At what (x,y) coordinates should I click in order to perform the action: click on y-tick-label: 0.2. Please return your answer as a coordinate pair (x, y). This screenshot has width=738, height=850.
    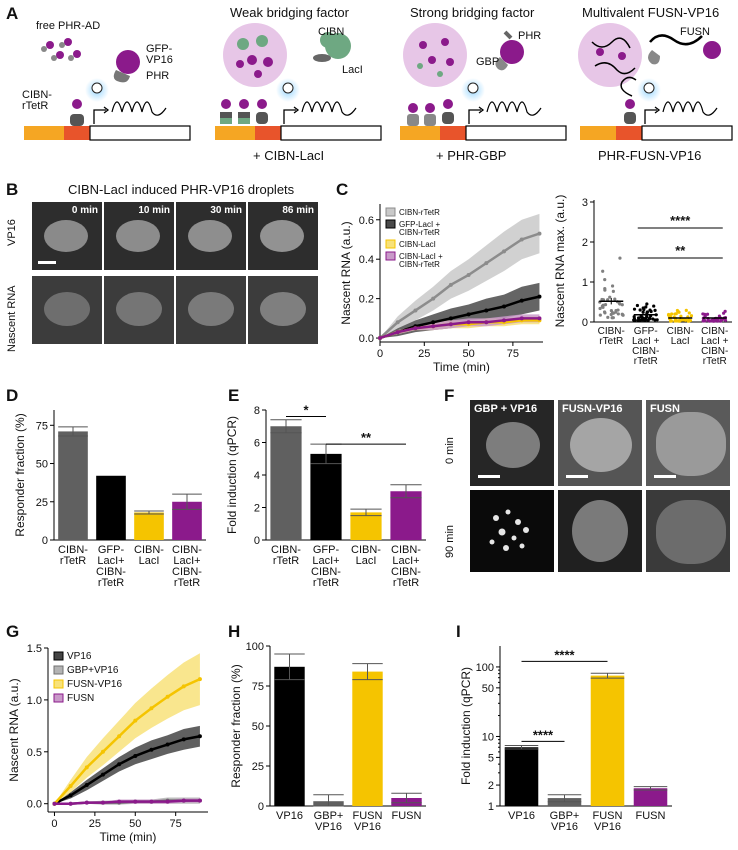
    Looking at the image, I should click on (366, 300).